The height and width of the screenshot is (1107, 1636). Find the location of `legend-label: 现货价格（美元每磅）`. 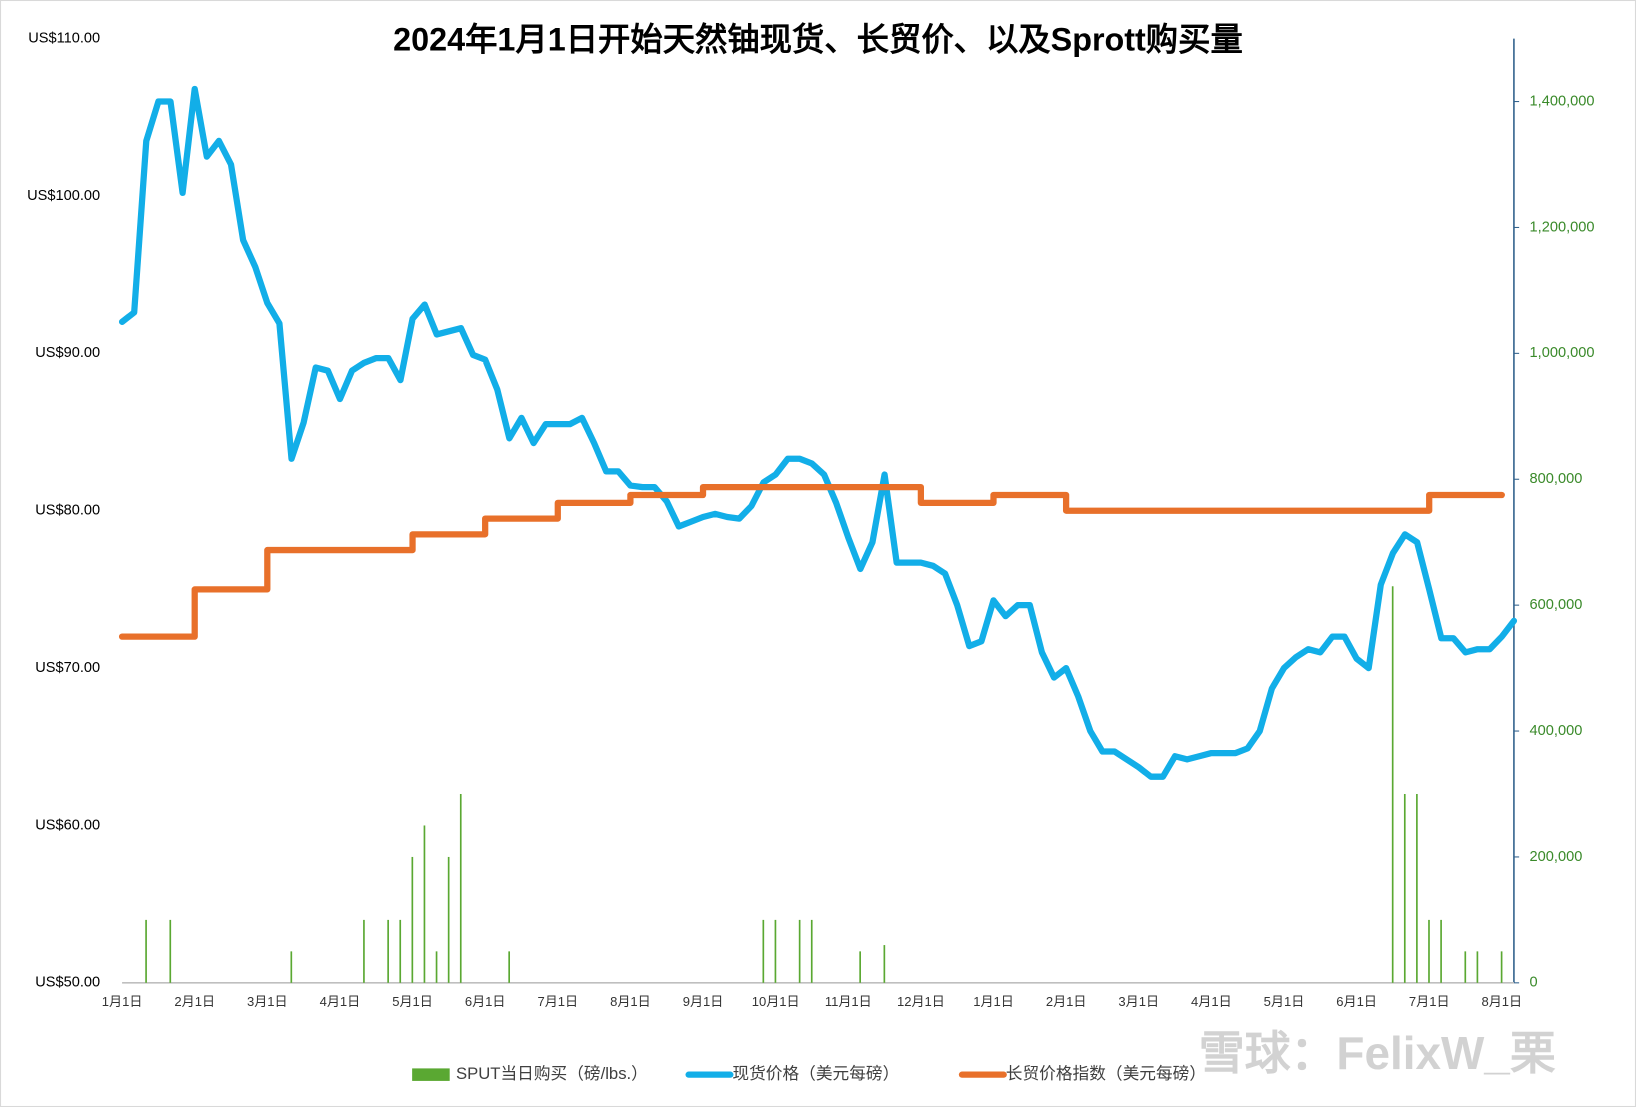

legend-label: 现货价格（美元每磅） is located at coordinates (815, 1073).